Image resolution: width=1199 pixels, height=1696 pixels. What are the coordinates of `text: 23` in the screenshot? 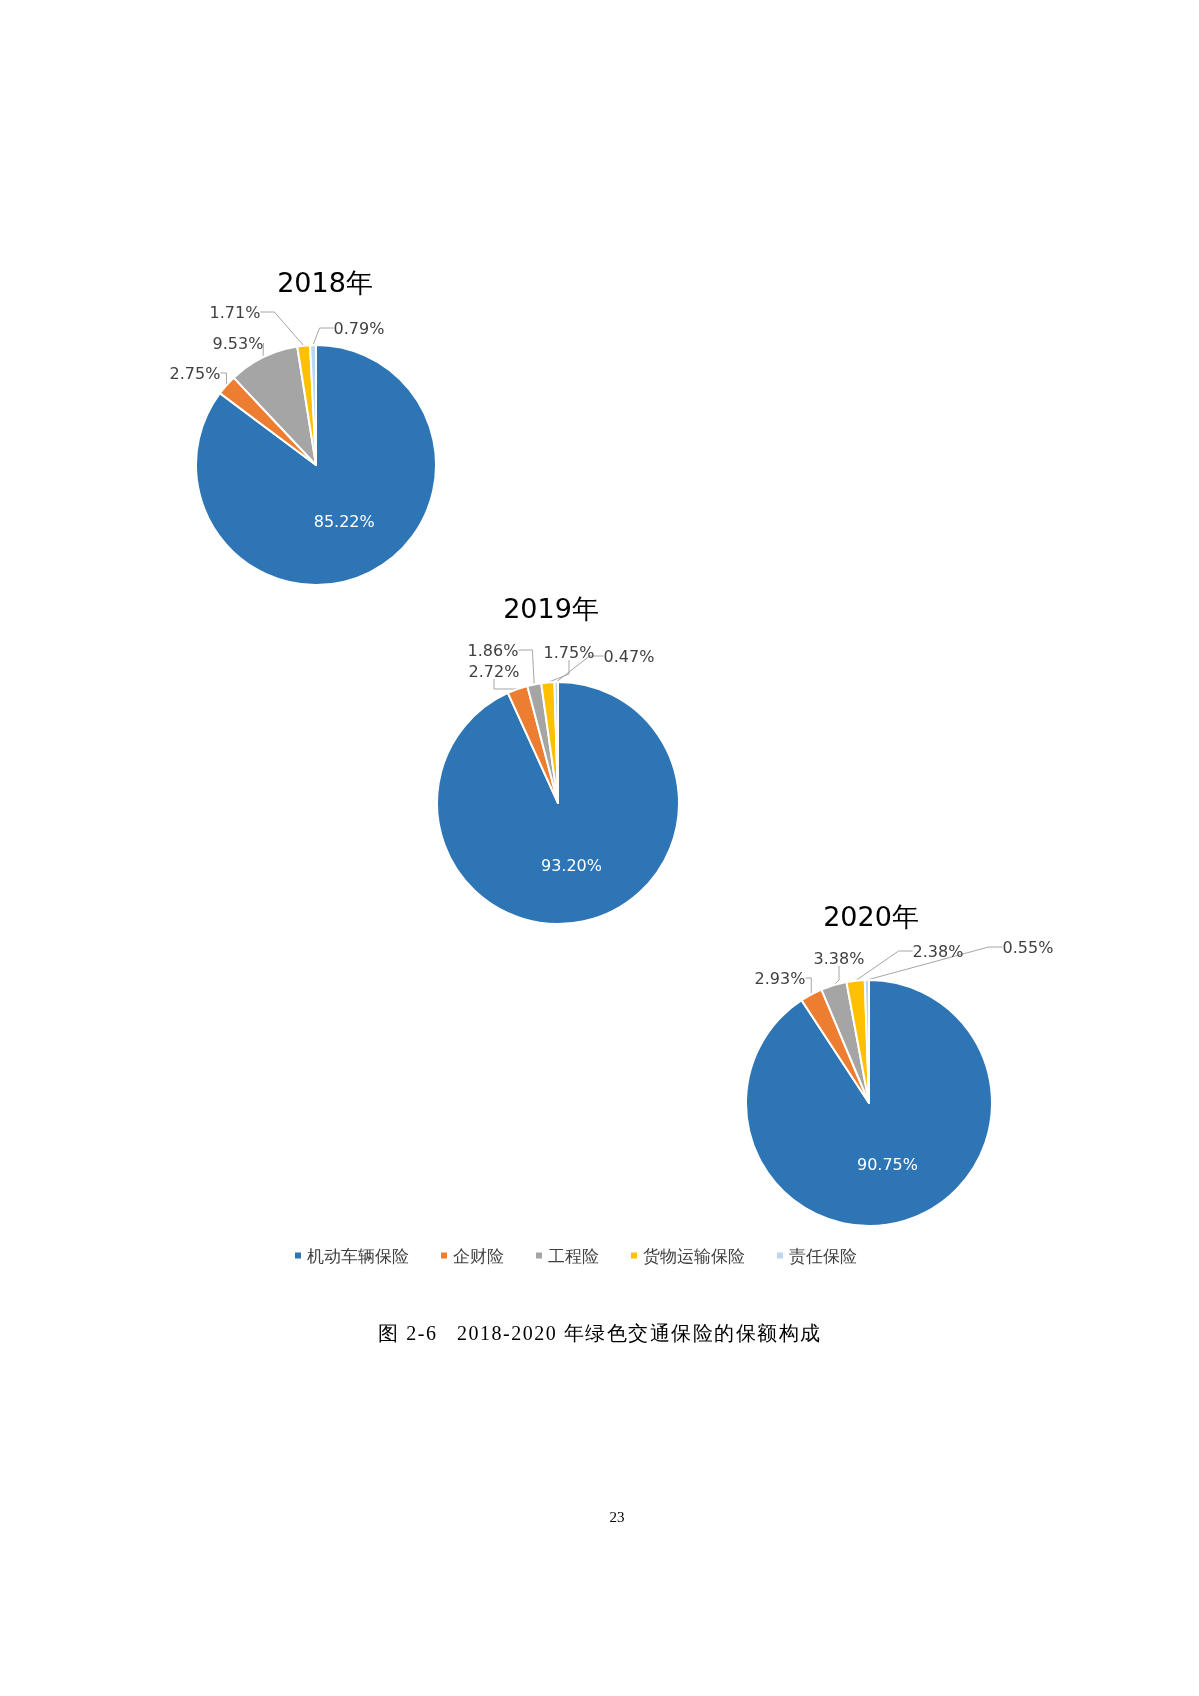 It's located at (617, 1517).